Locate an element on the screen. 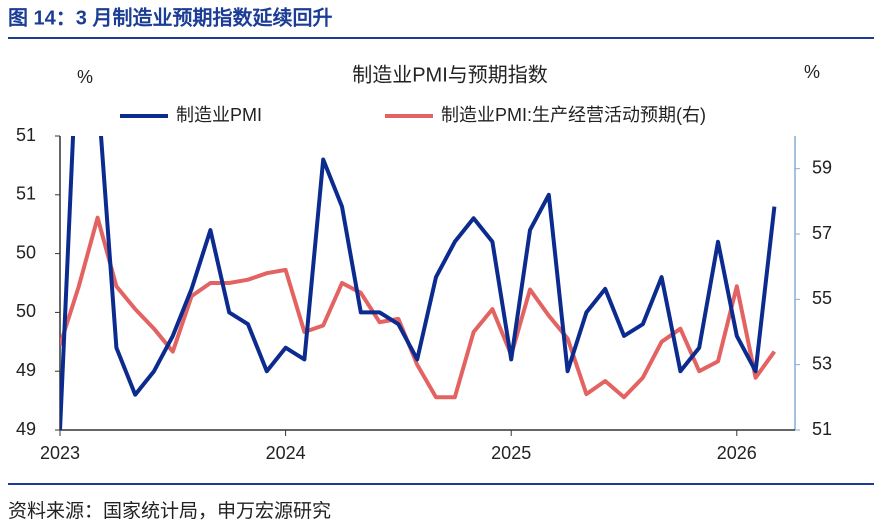 The image size is (874, 530). legend-label: 制造业PMI:生产经营活动预期(右) is located at coordinates (573, 115).